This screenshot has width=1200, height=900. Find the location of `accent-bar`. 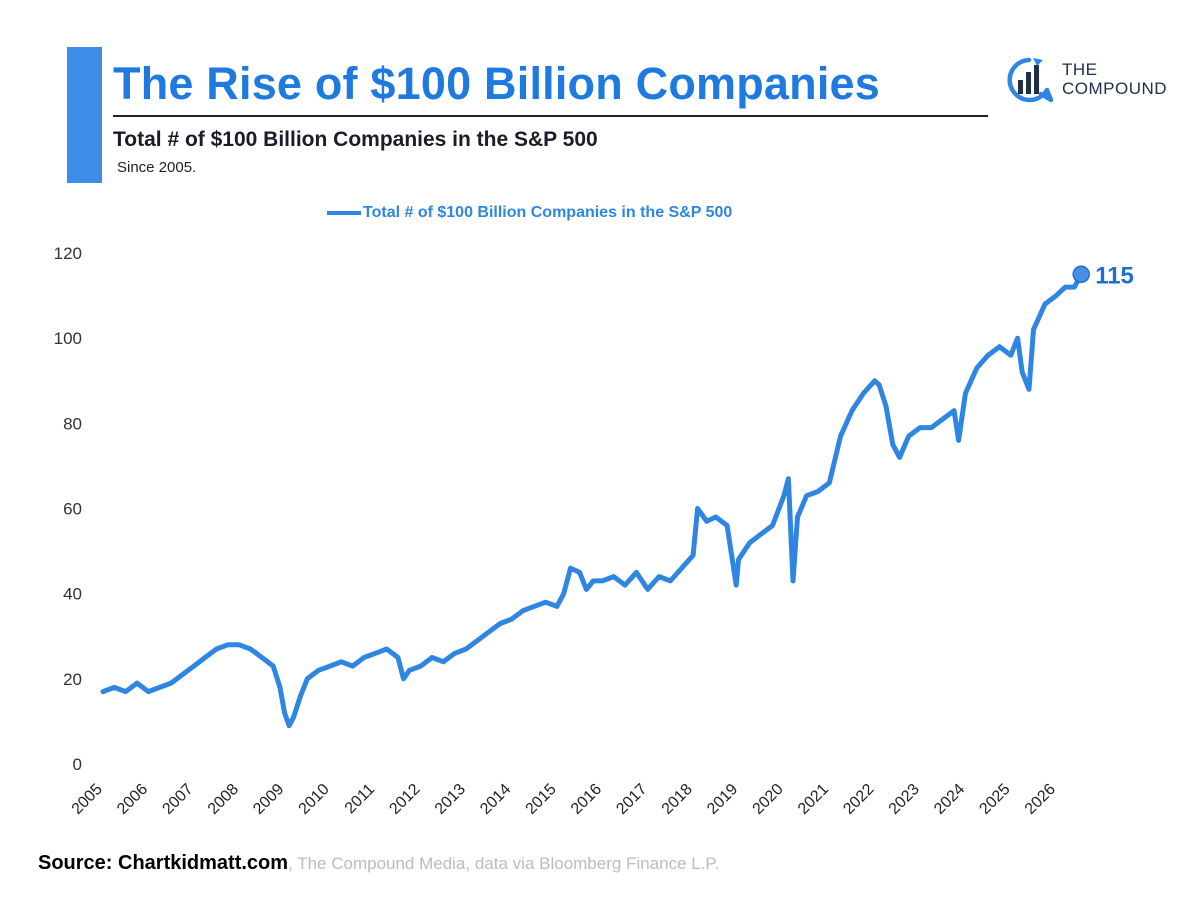

accent-bar is located at coordinates (84, 115).